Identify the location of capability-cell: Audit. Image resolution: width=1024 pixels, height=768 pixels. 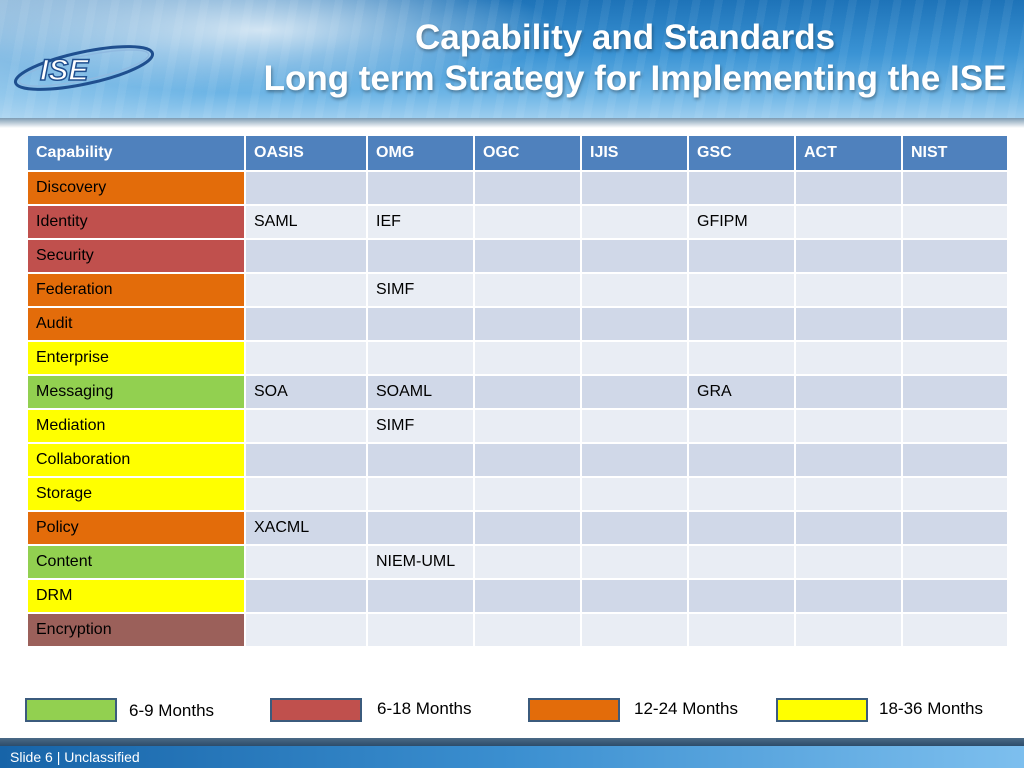
(136, 324).